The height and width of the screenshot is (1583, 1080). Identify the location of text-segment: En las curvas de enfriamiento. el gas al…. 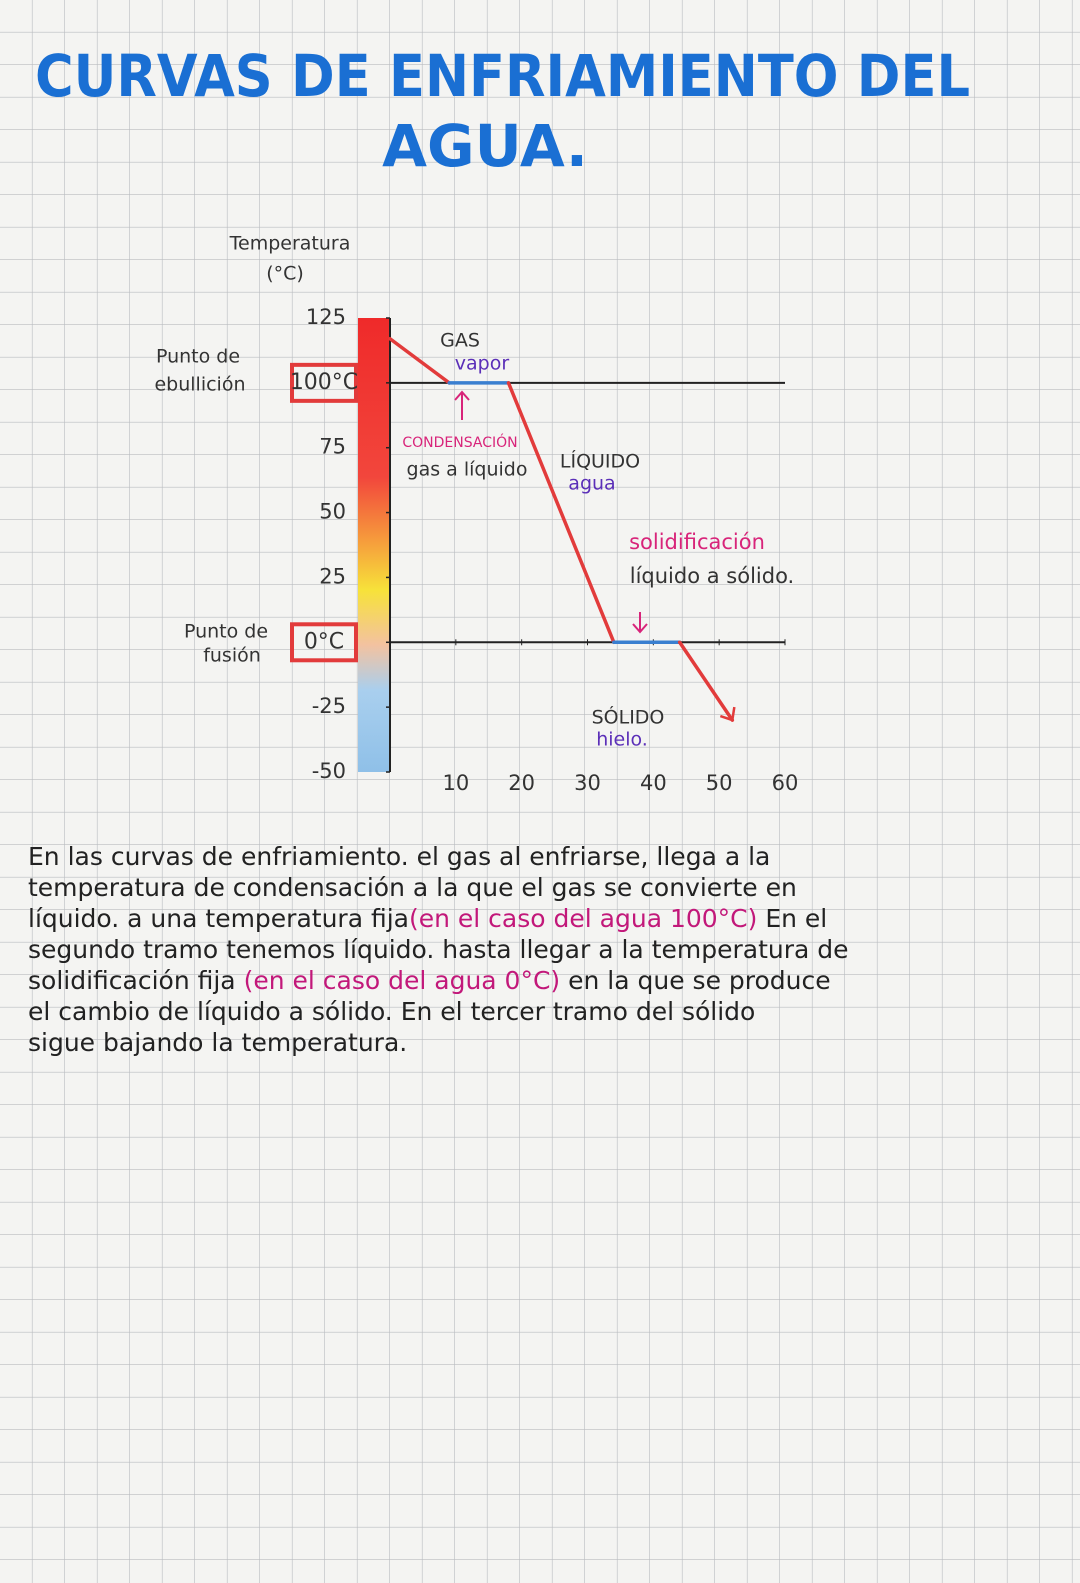
(399, 856).